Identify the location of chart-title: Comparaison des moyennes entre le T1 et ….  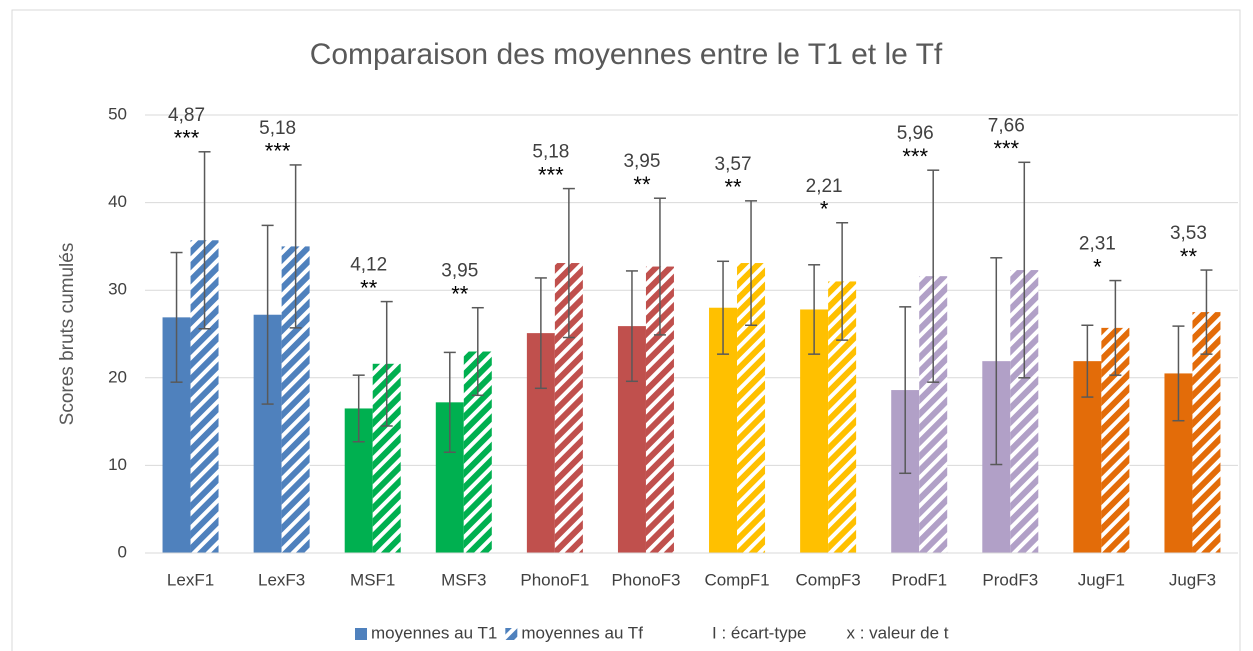
(626, 54).